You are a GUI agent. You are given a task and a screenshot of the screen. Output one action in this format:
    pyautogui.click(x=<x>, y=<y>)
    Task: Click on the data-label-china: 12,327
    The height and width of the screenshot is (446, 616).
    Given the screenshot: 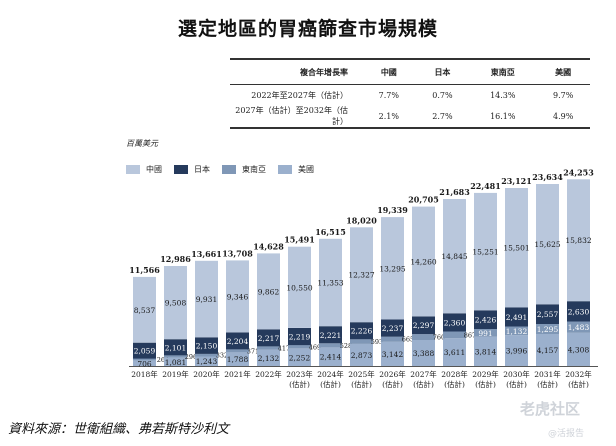 What is the action you would take?
    pyautogui.click(x=361, y=275)
    